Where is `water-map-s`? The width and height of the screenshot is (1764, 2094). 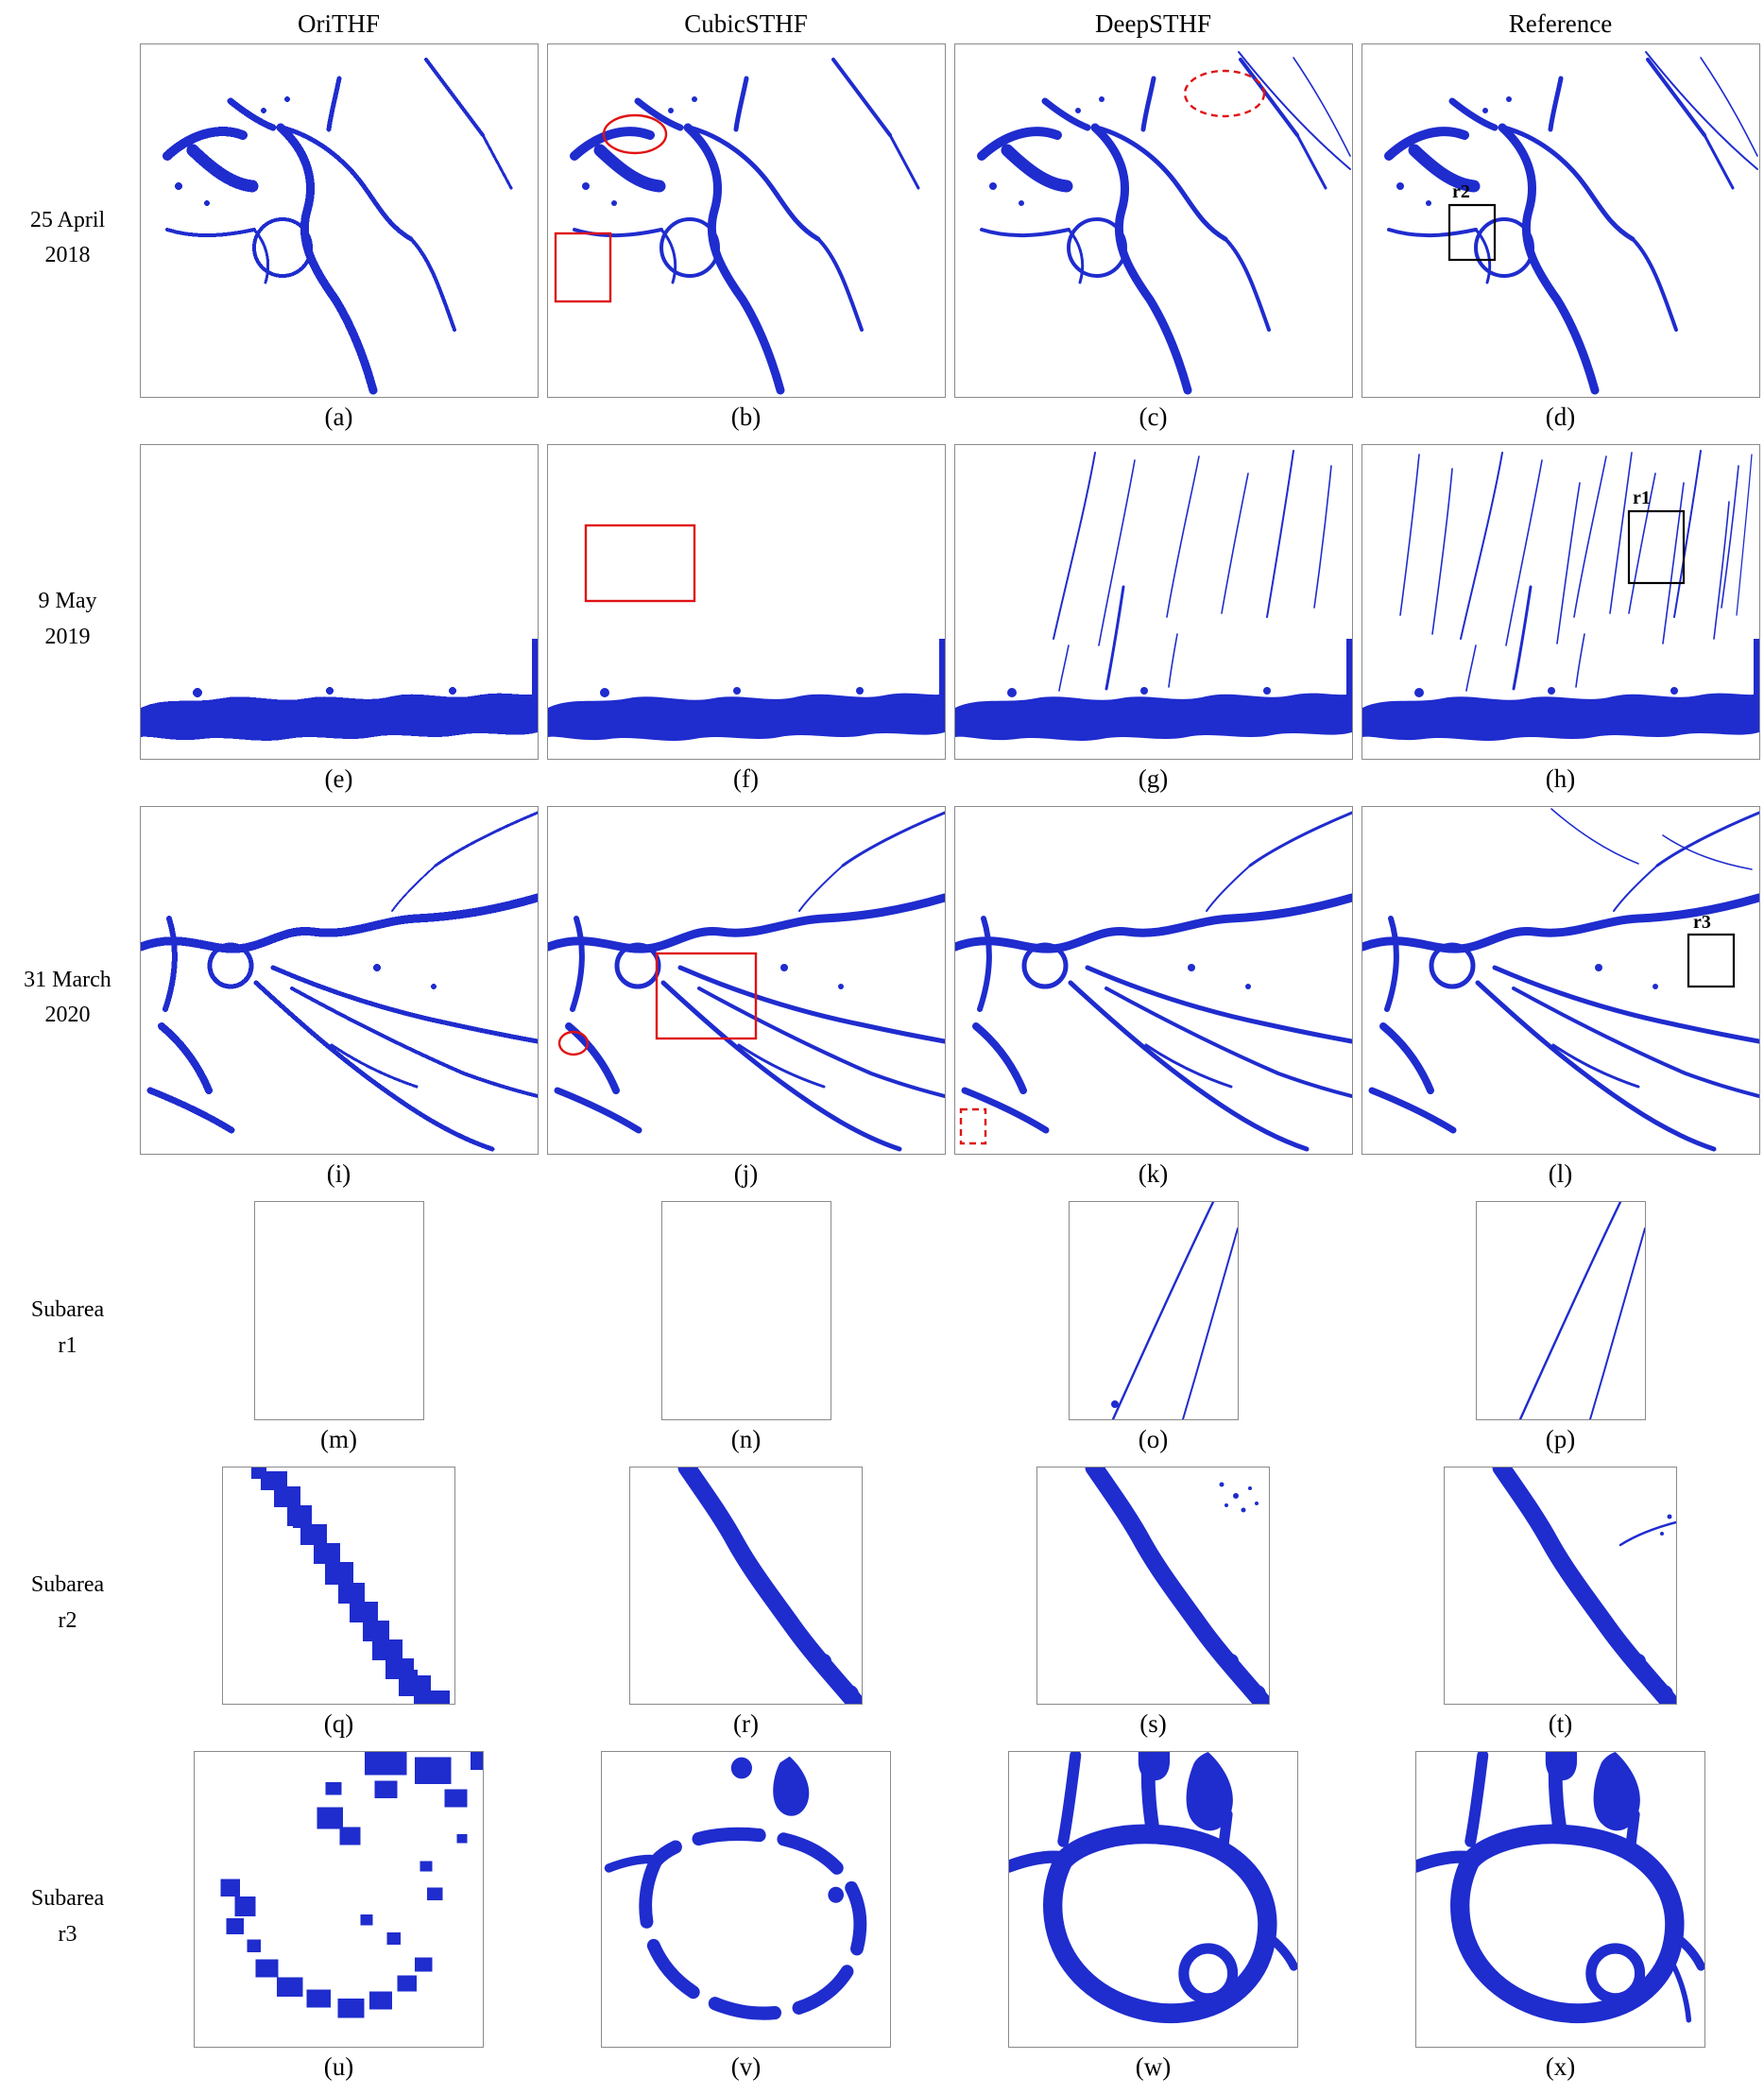
water-map-s is located at coordinates (1153, 1586).